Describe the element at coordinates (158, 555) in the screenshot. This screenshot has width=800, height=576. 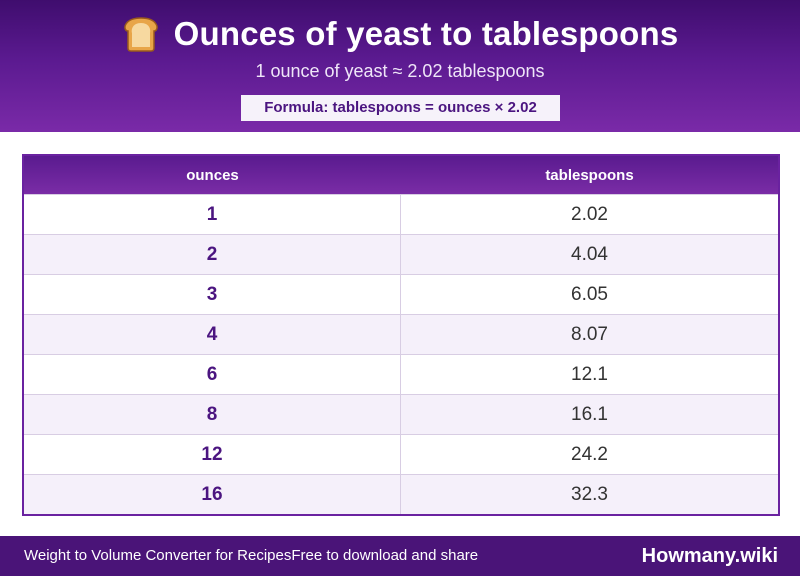
I see `footer-converter-link: Weight to Volume Converter for Recipes` at that location.